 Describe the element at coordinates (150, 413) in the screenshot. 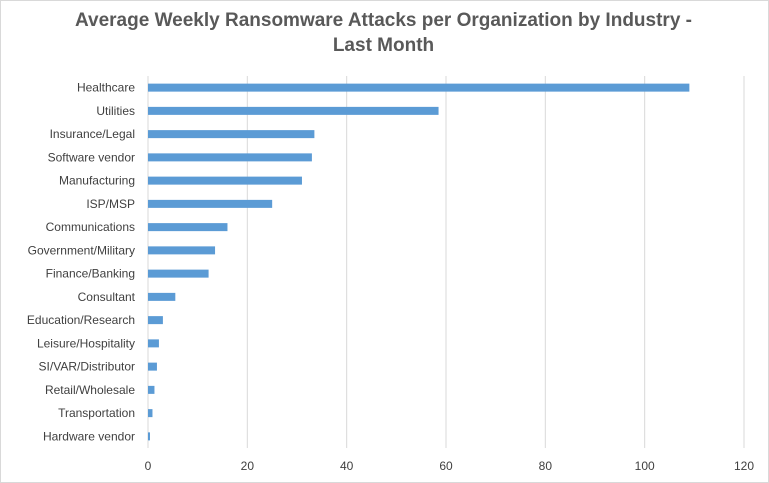

I see `bar-transportation` at that location.